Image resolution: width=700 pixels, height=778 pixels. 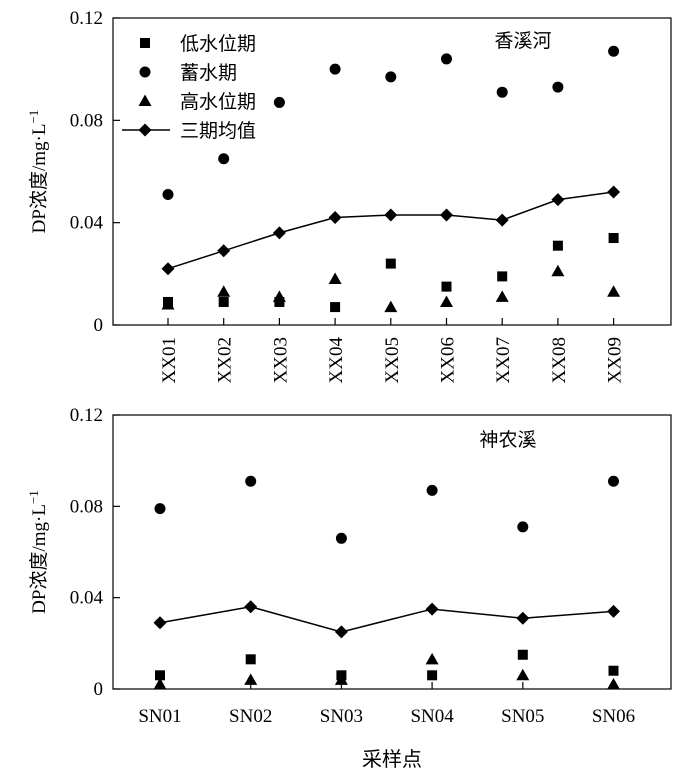 What do you see at coordinates (145, 72) in the screenshot?
I see `panel1-legend-circle-marker` at bounding box center [145, 72].